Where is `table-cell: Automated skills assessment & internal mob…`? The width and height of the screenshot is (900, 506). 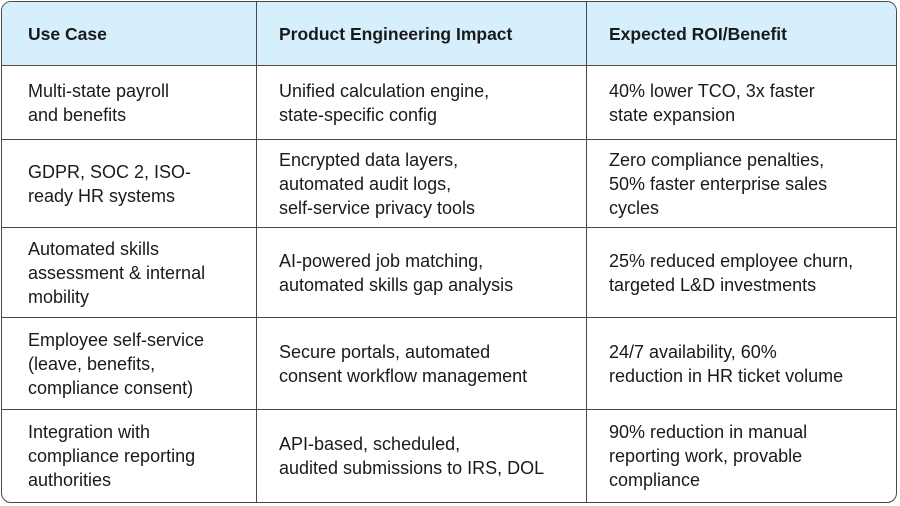 table-cell: Automated skills assessment & internal mob… is located at coordinates (129, 273).